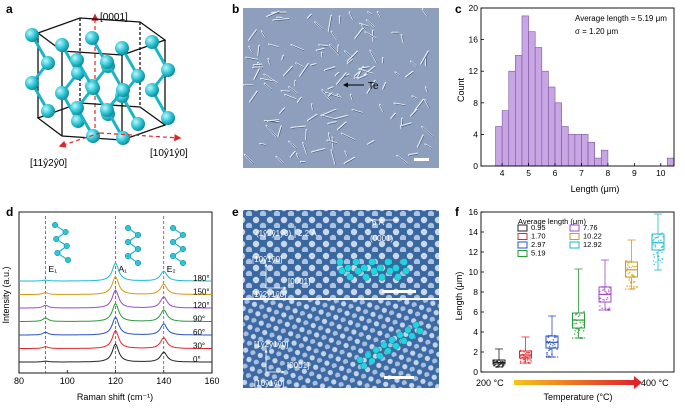  I want to click on c-ytick-label: 4, so click(475, 134).